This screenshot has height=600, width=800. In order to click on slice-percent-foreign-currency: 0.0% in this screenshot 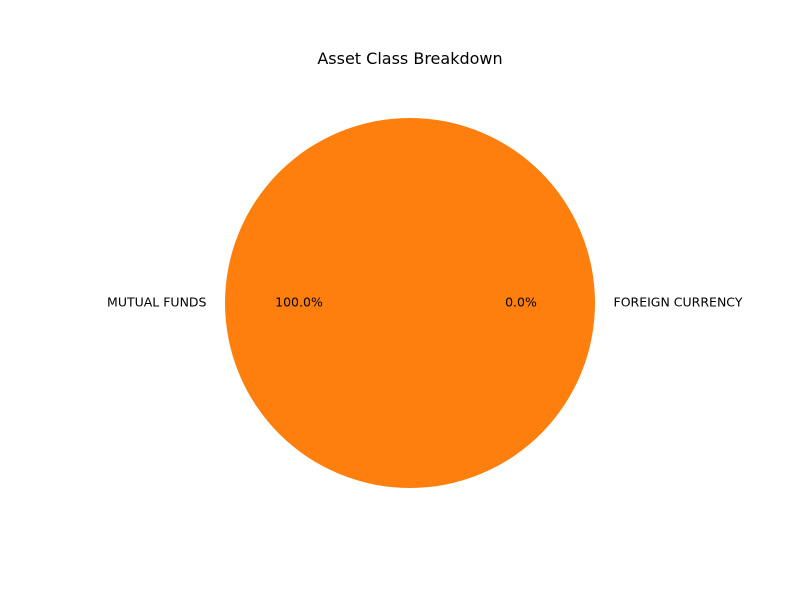, I will do `click(521, 302)`.